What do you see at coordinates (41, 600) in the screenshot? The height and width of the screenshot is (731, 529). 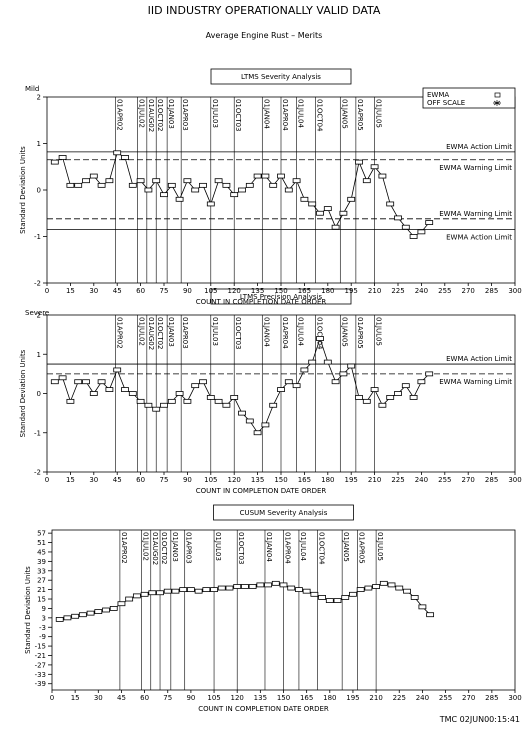 I see `y-tick-label: 15` at bounding box center [41, 600].